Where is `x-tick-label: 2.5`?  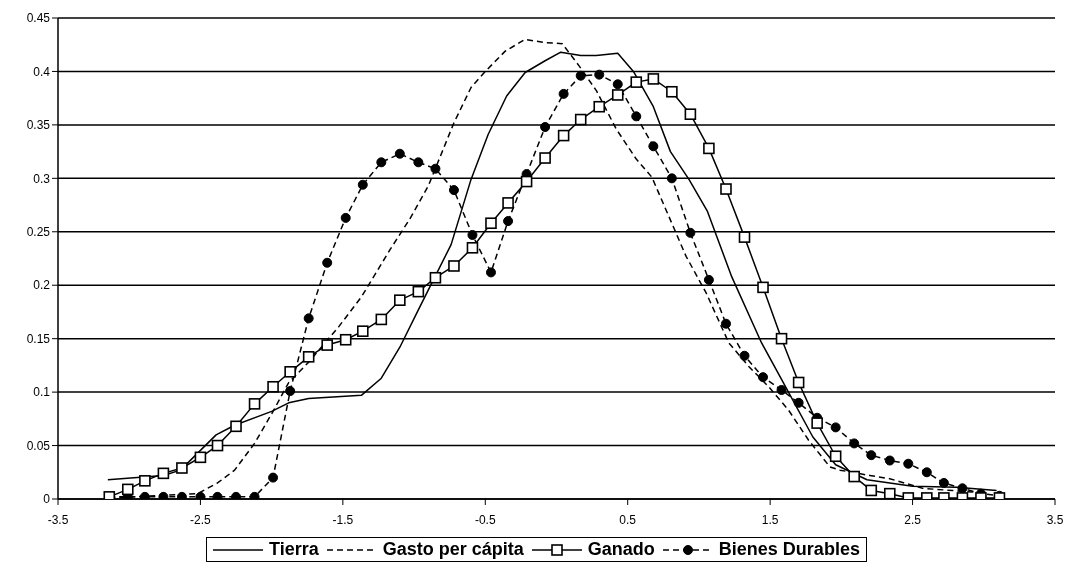
x-tick-label: 2.5 is located at coordinates (913, 519).